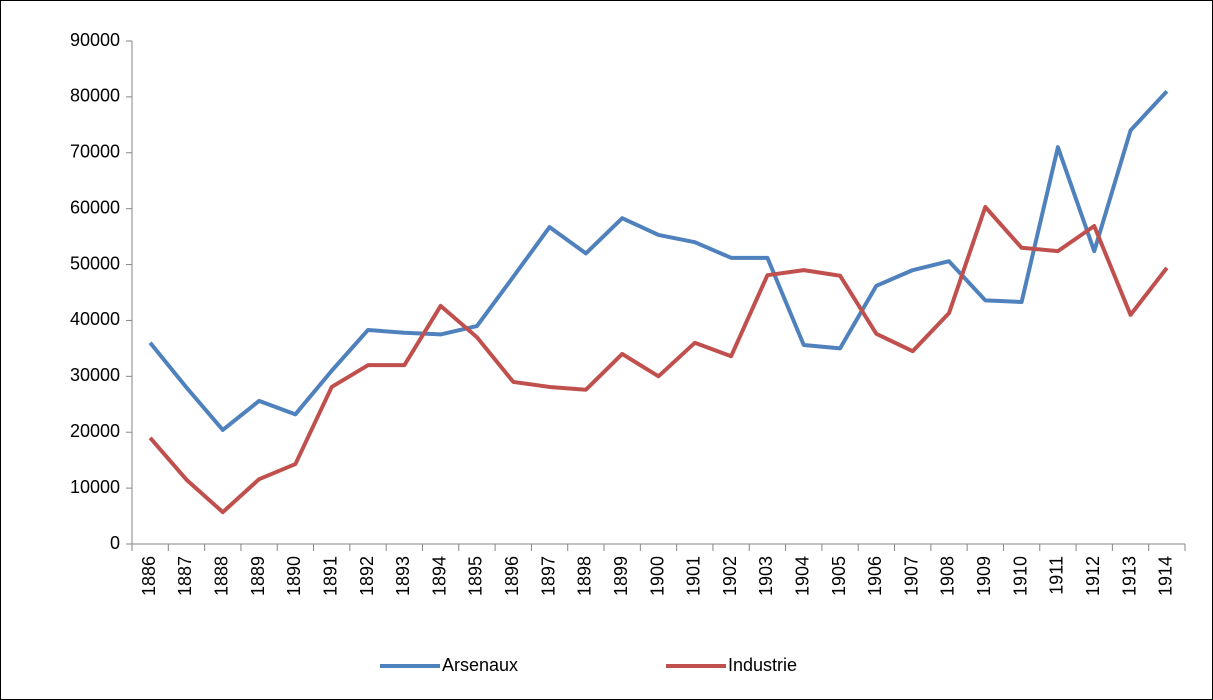  Describe the element at coordinates (95, 263) in the screenshot. I see `y-tick-label: 50000` at that location.